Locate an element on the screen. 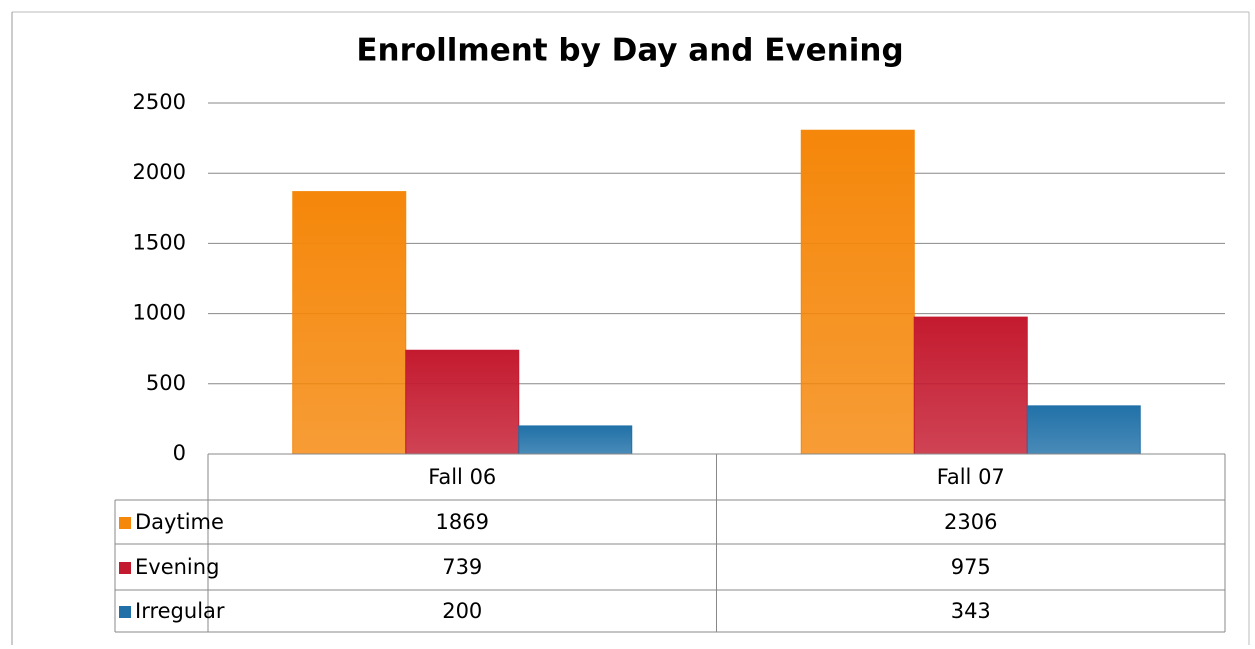 Image resolution: width=1255 pixels, height=649 pixels. legend-label: Daytime is located at coordinates (179, 522).